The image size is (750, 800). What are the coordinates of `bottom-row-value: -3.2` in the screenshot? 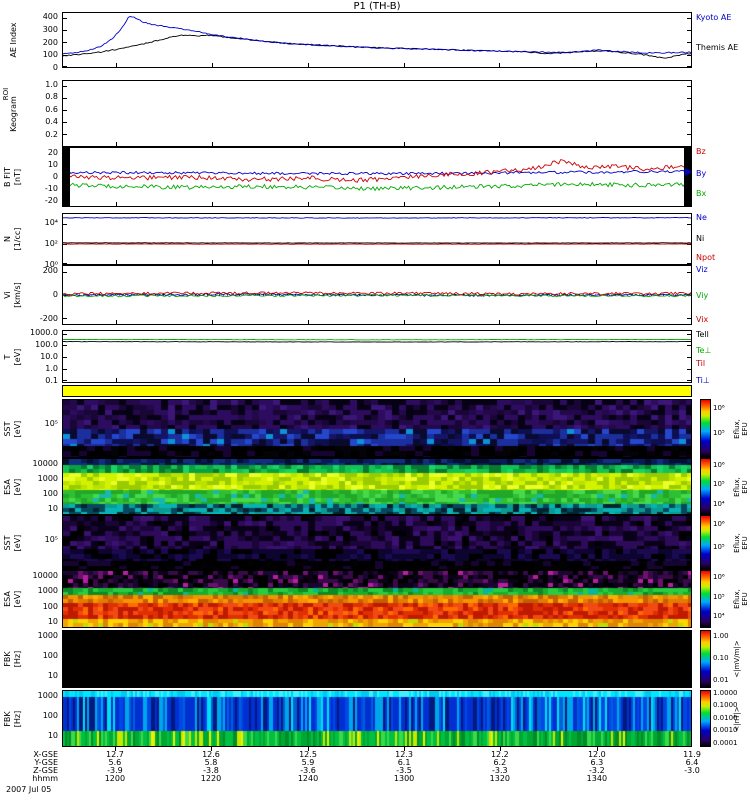 It's located at (597, 770).